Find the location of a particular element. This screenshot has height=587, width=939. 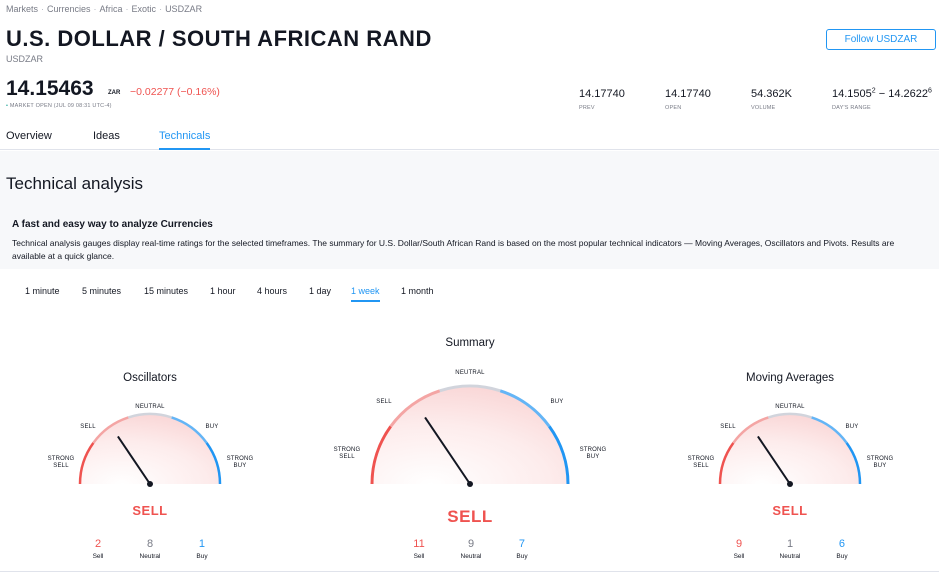

moving-averages-title: Moving Averages is located at coordinates (790, 378).